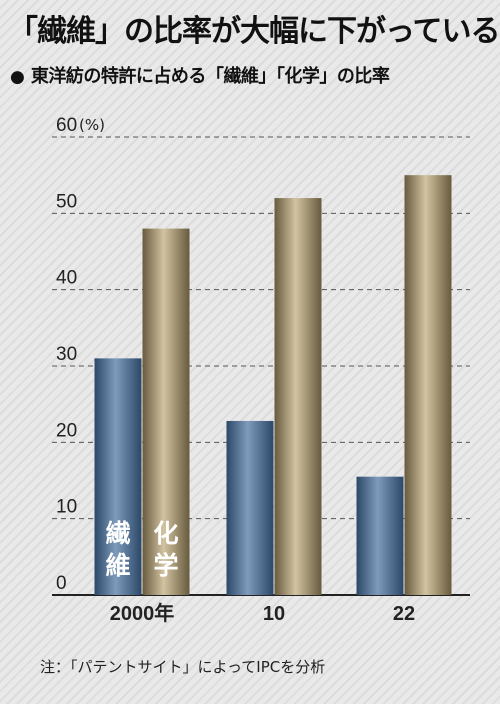  What do you see at coordinates (117, 565) in the screenshot?
I see `series-label-繊維-1: 維` at bounding box center [117, 565].